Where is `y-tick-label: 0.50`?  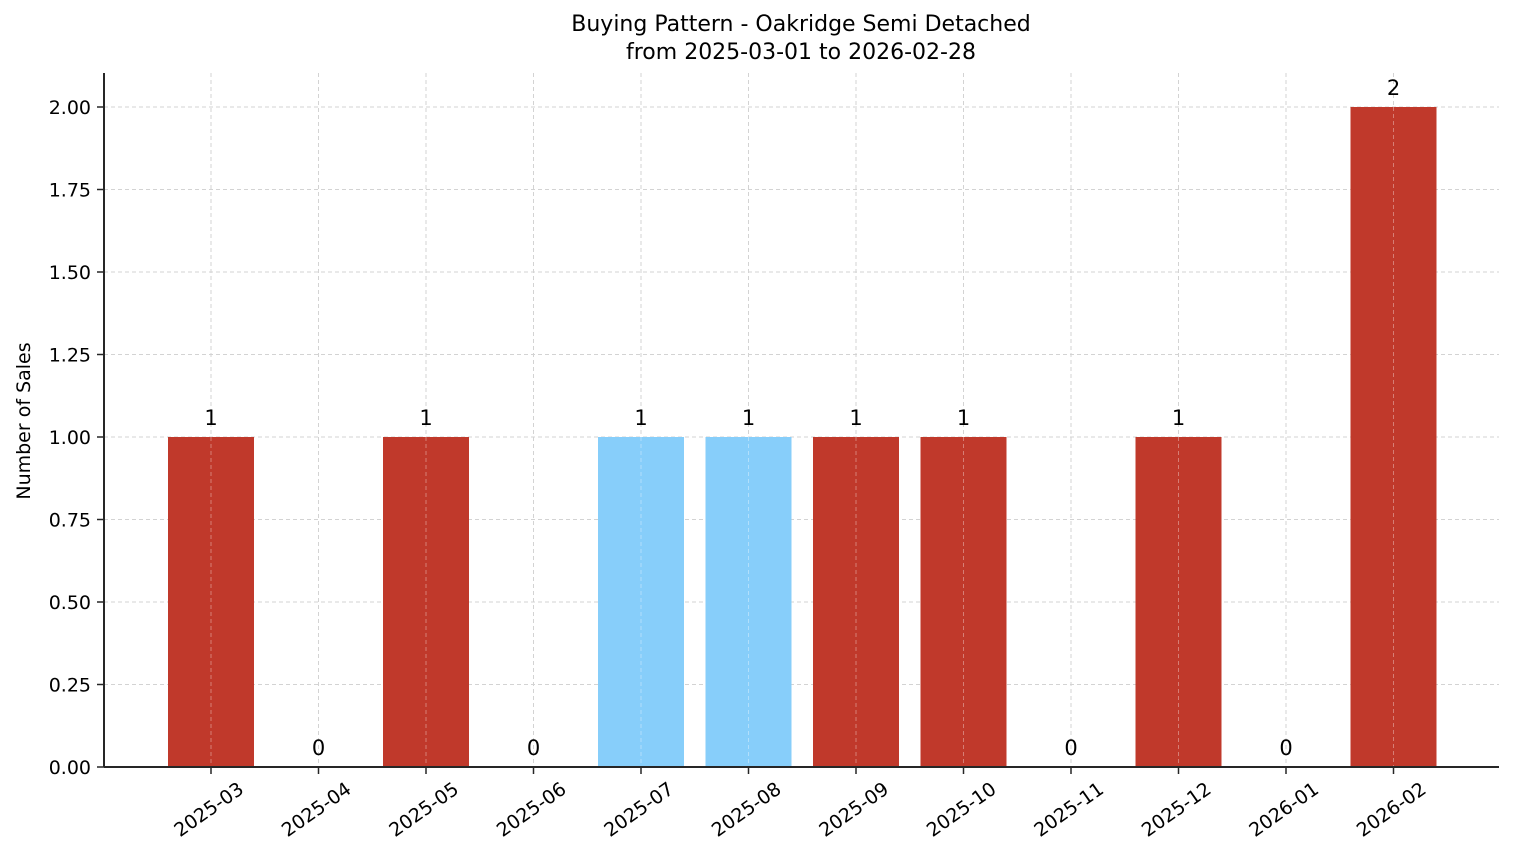 y-tick-label: 0.50 is located at coordinates (70, 603).